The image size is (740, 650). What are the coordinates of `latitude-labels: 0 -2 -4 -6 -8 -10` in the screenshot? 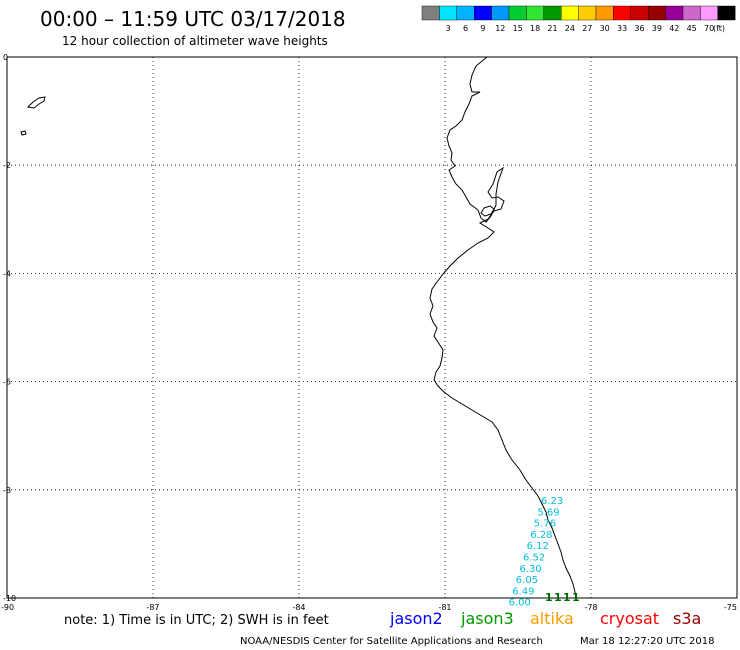 It's located at (9, 328).